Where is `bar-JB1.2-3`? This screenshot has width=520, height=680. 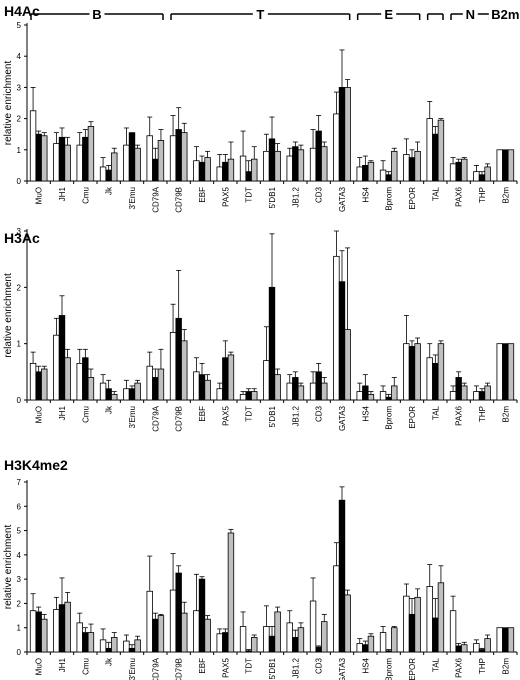 bar-JB1.2-3 is located at coordinates (301, 393).